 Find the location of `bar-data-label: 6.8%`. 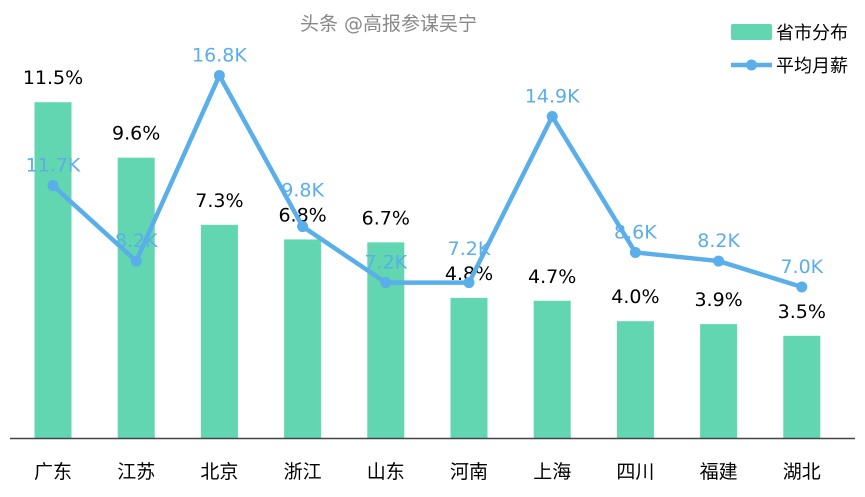

bar-data-label: 6.8% is located at coordinates (302, 215).